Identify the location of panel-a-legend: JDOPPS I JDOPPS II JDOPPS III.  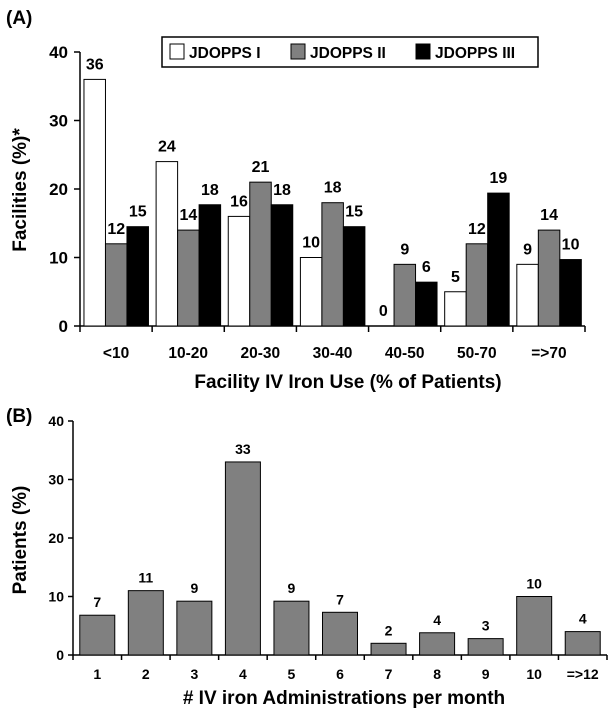
(350, 52).